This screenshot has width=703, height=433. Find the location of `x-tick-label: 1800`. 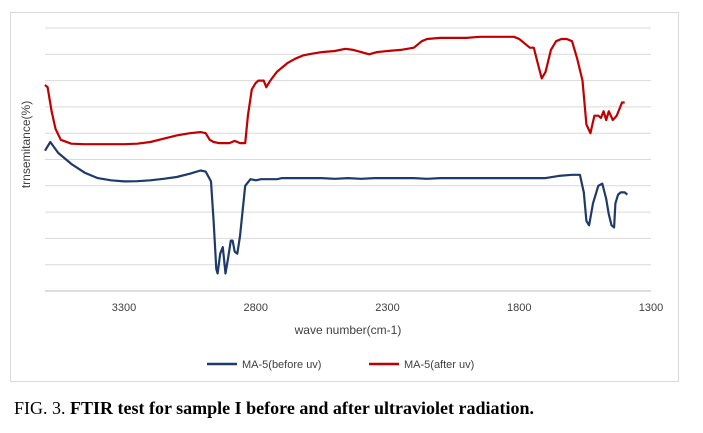

x-tick-label: 1800 is located at coordinates (519, 308).